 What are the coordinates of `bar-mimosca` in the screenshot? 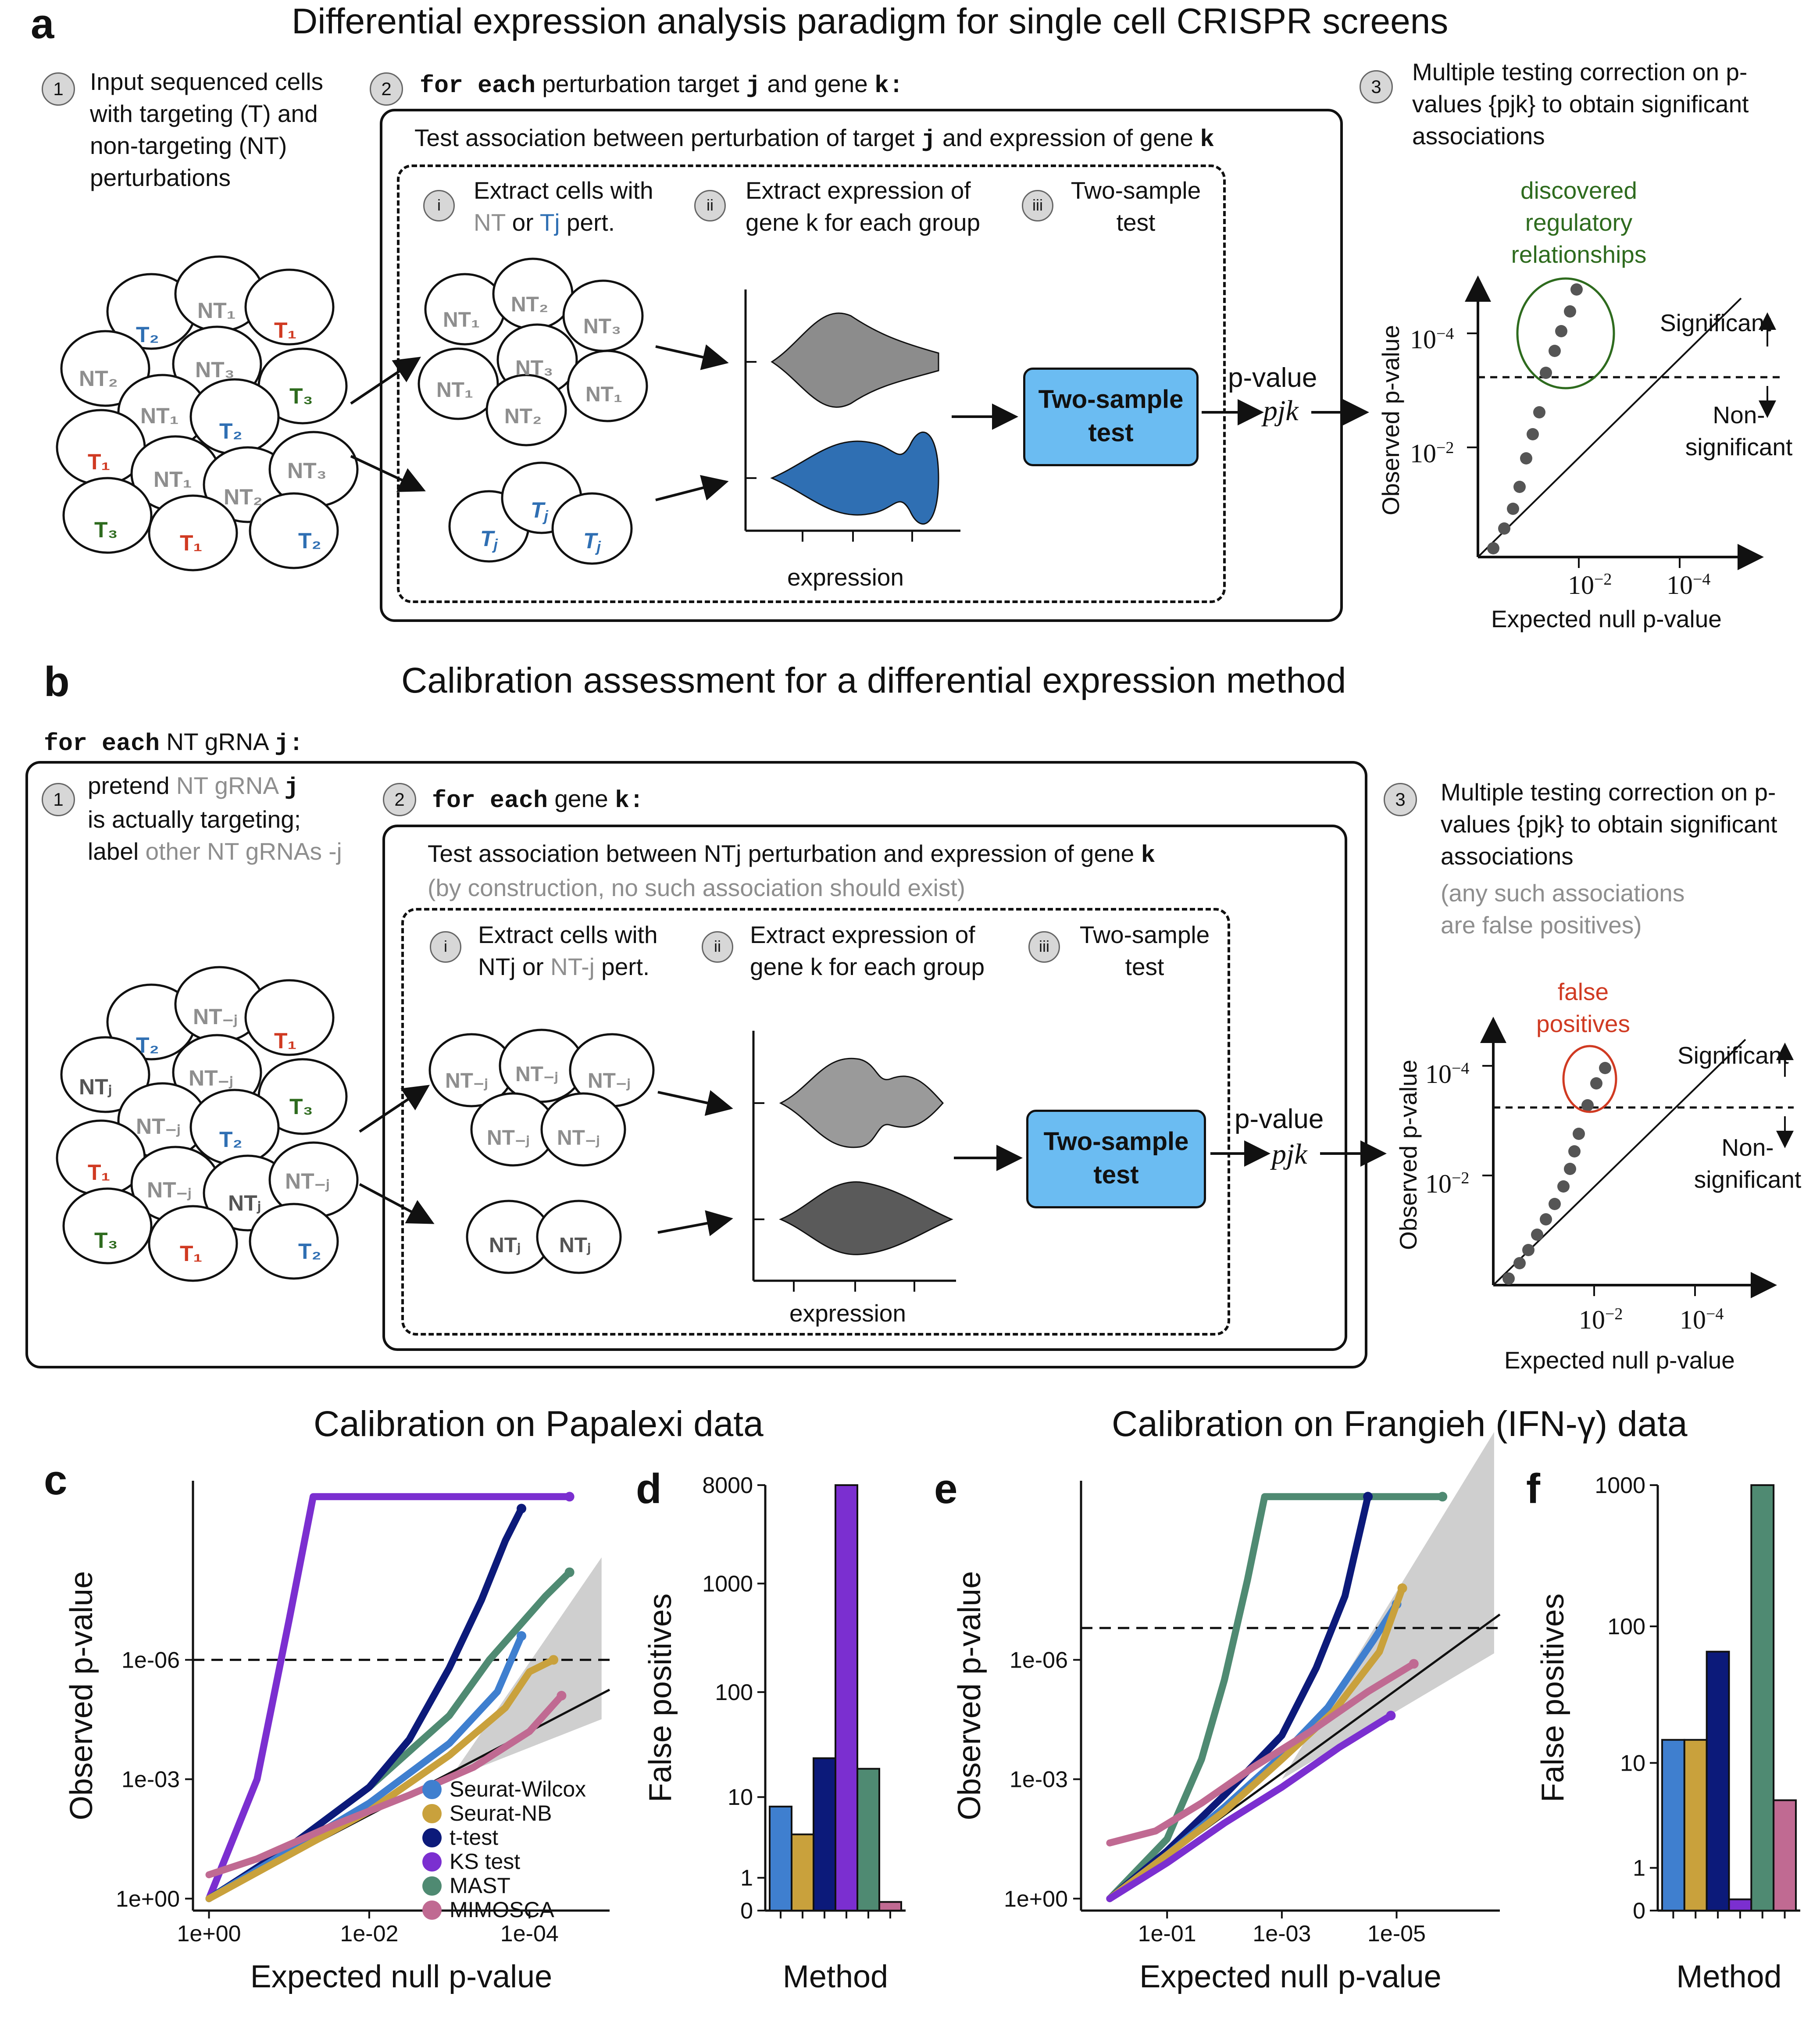 It's located at (890, 1906).